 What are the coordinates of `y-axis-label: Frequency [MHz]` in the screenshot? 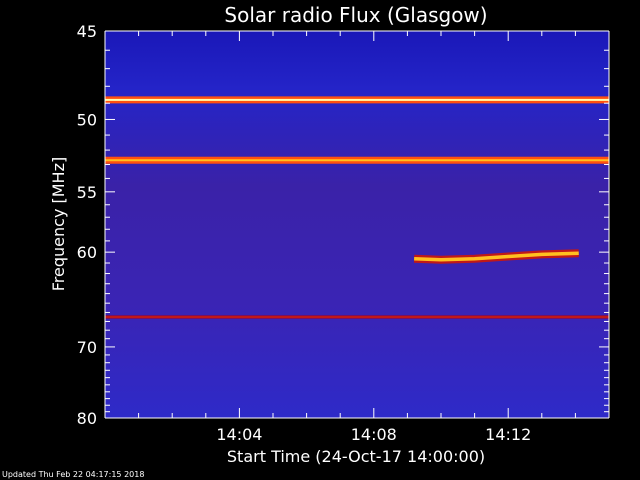 It's located at (58, 224).